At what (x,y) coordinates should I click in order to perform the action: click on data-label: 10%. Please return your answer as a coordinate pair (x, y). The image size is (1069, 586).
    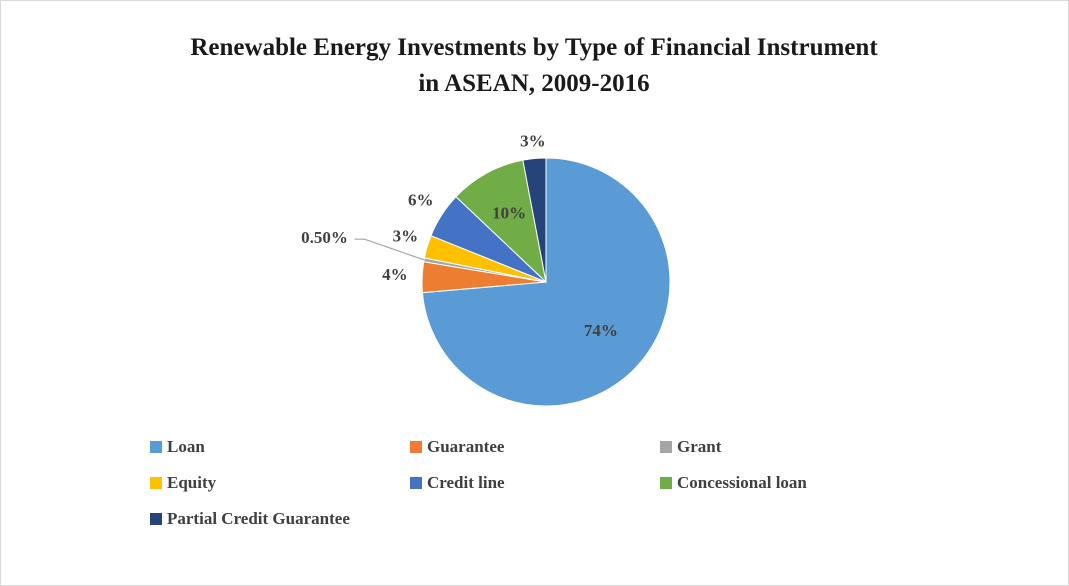
    Looking at the image, I should click on (509, 212).